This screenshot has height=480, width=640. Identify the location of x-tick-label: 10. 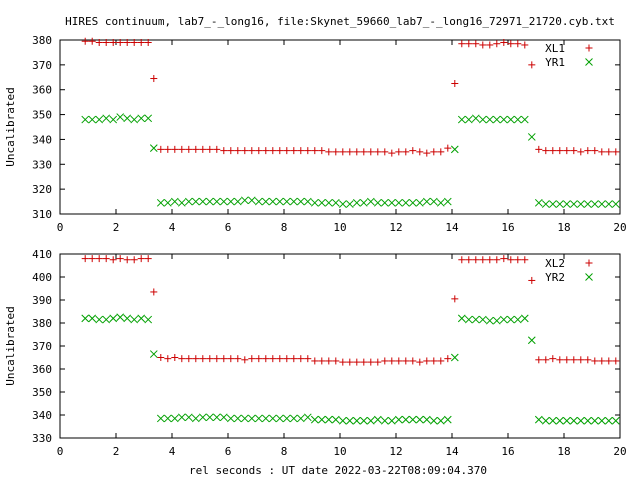
(339, 451).